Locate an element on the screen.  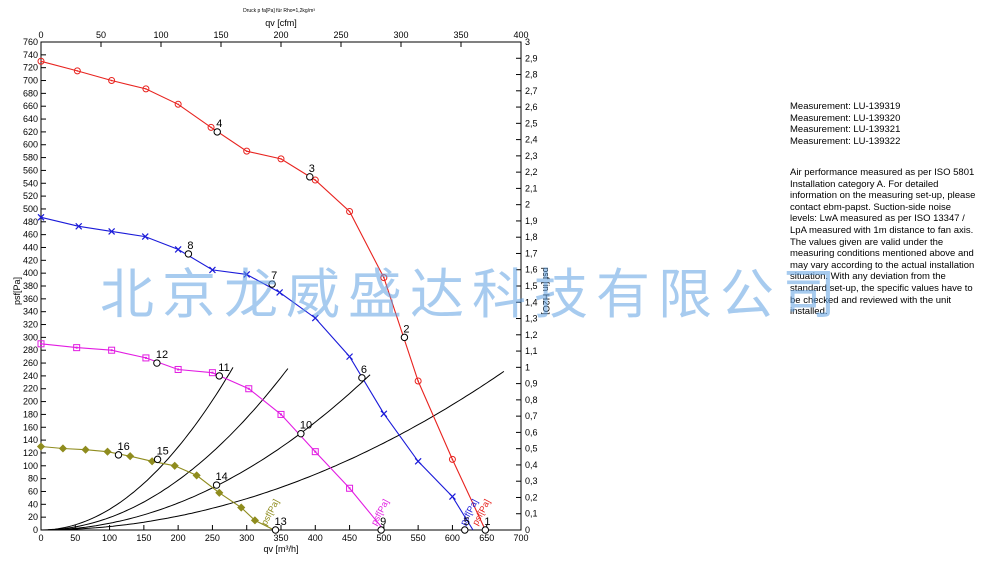
x-tick-label: 100 is located at coordinates (109, 538).